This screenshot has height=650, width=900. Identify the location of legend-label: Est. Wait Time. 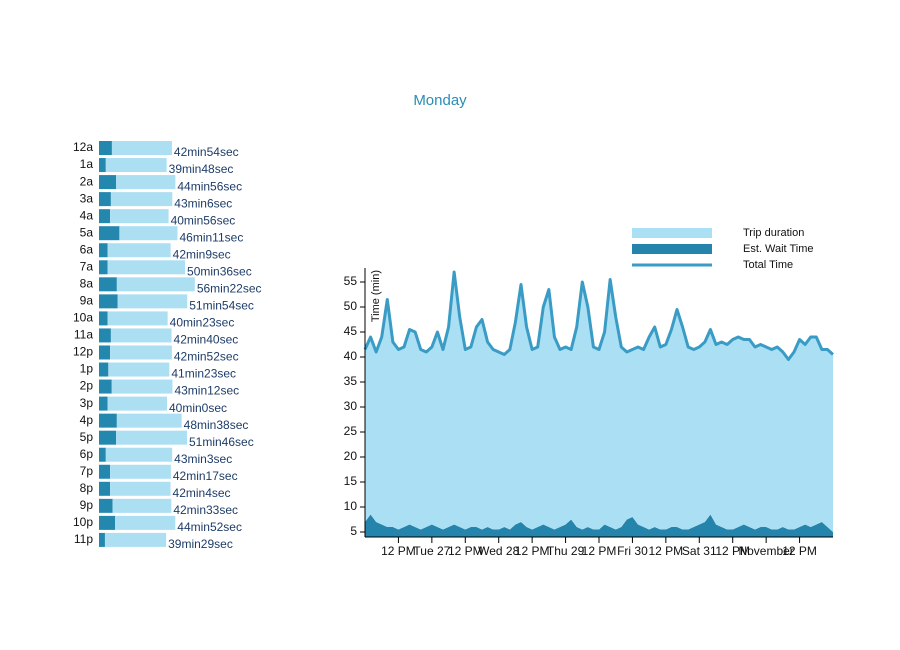
(778, 249).